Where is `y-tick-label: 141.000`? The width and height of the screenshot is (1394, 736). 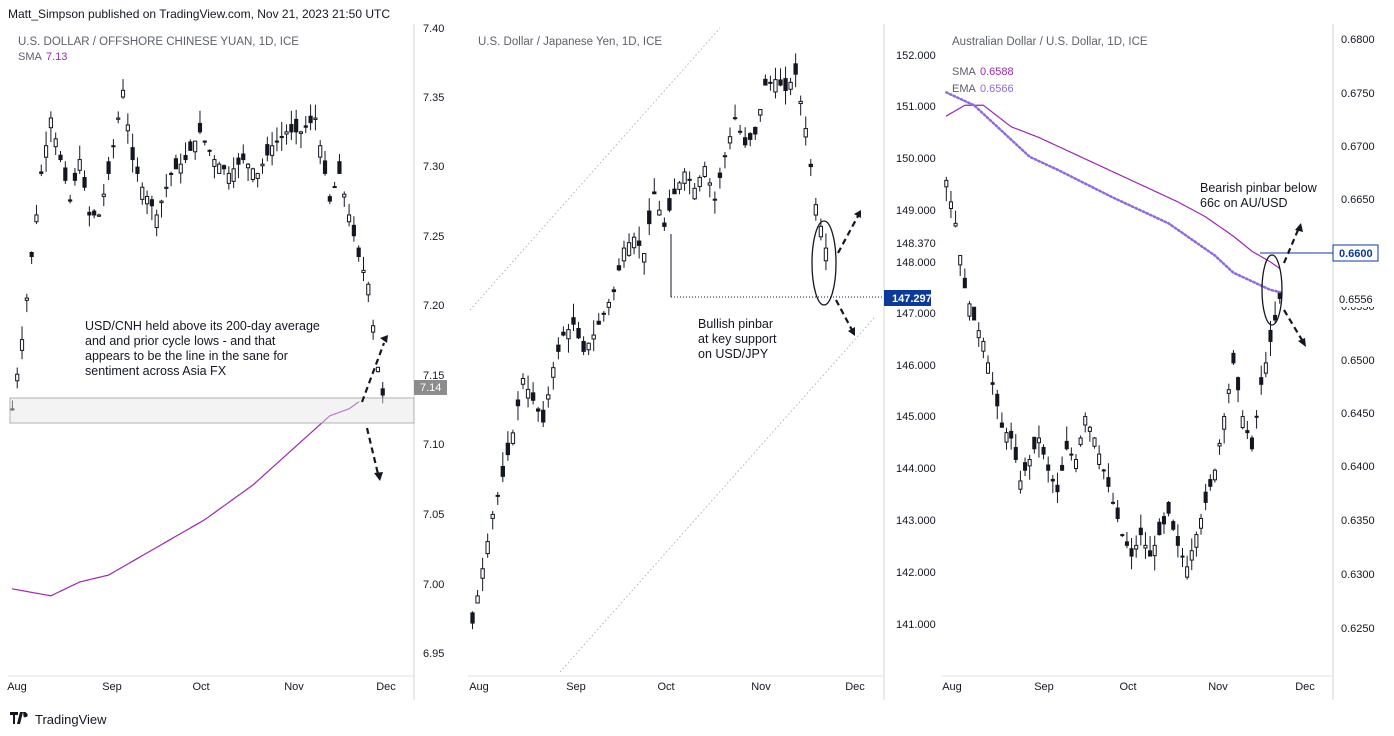
y-tick-label: 141.000 is located at coordinates (916, 625).